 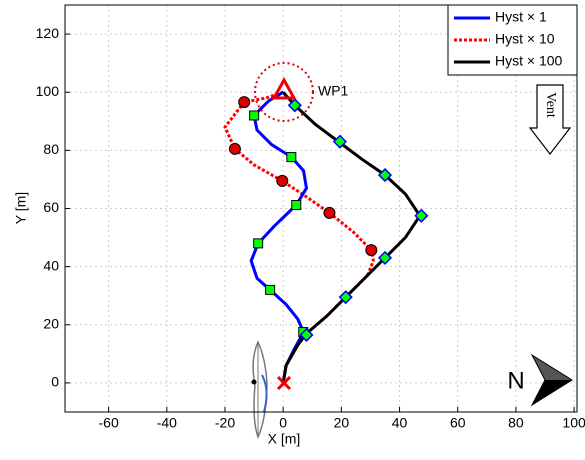 What do you see at coordinates (573, 423) in the screenshot?
I see `x-tick-label: 100` at bounding box center [573, 423].